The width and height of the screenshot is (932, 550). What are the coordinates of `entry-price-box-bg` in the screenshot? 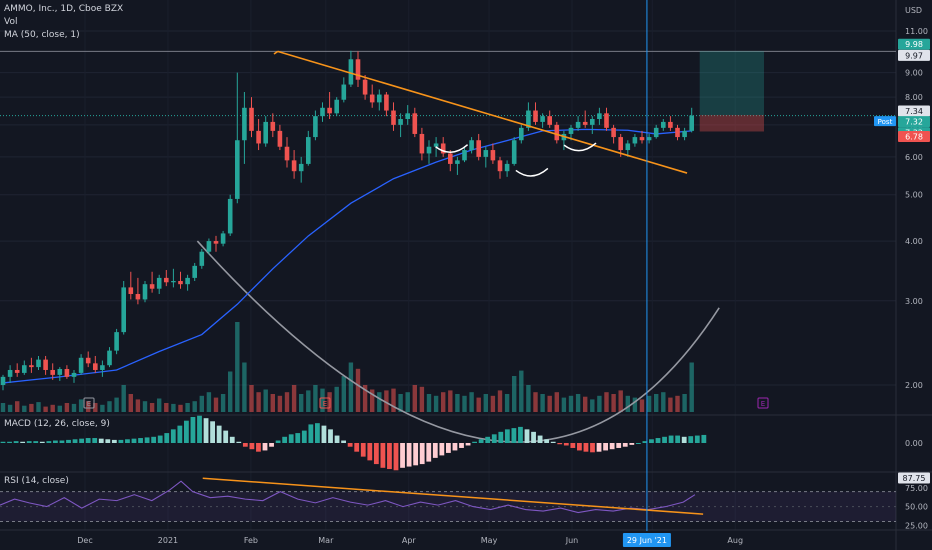 It's located at (914, 111).